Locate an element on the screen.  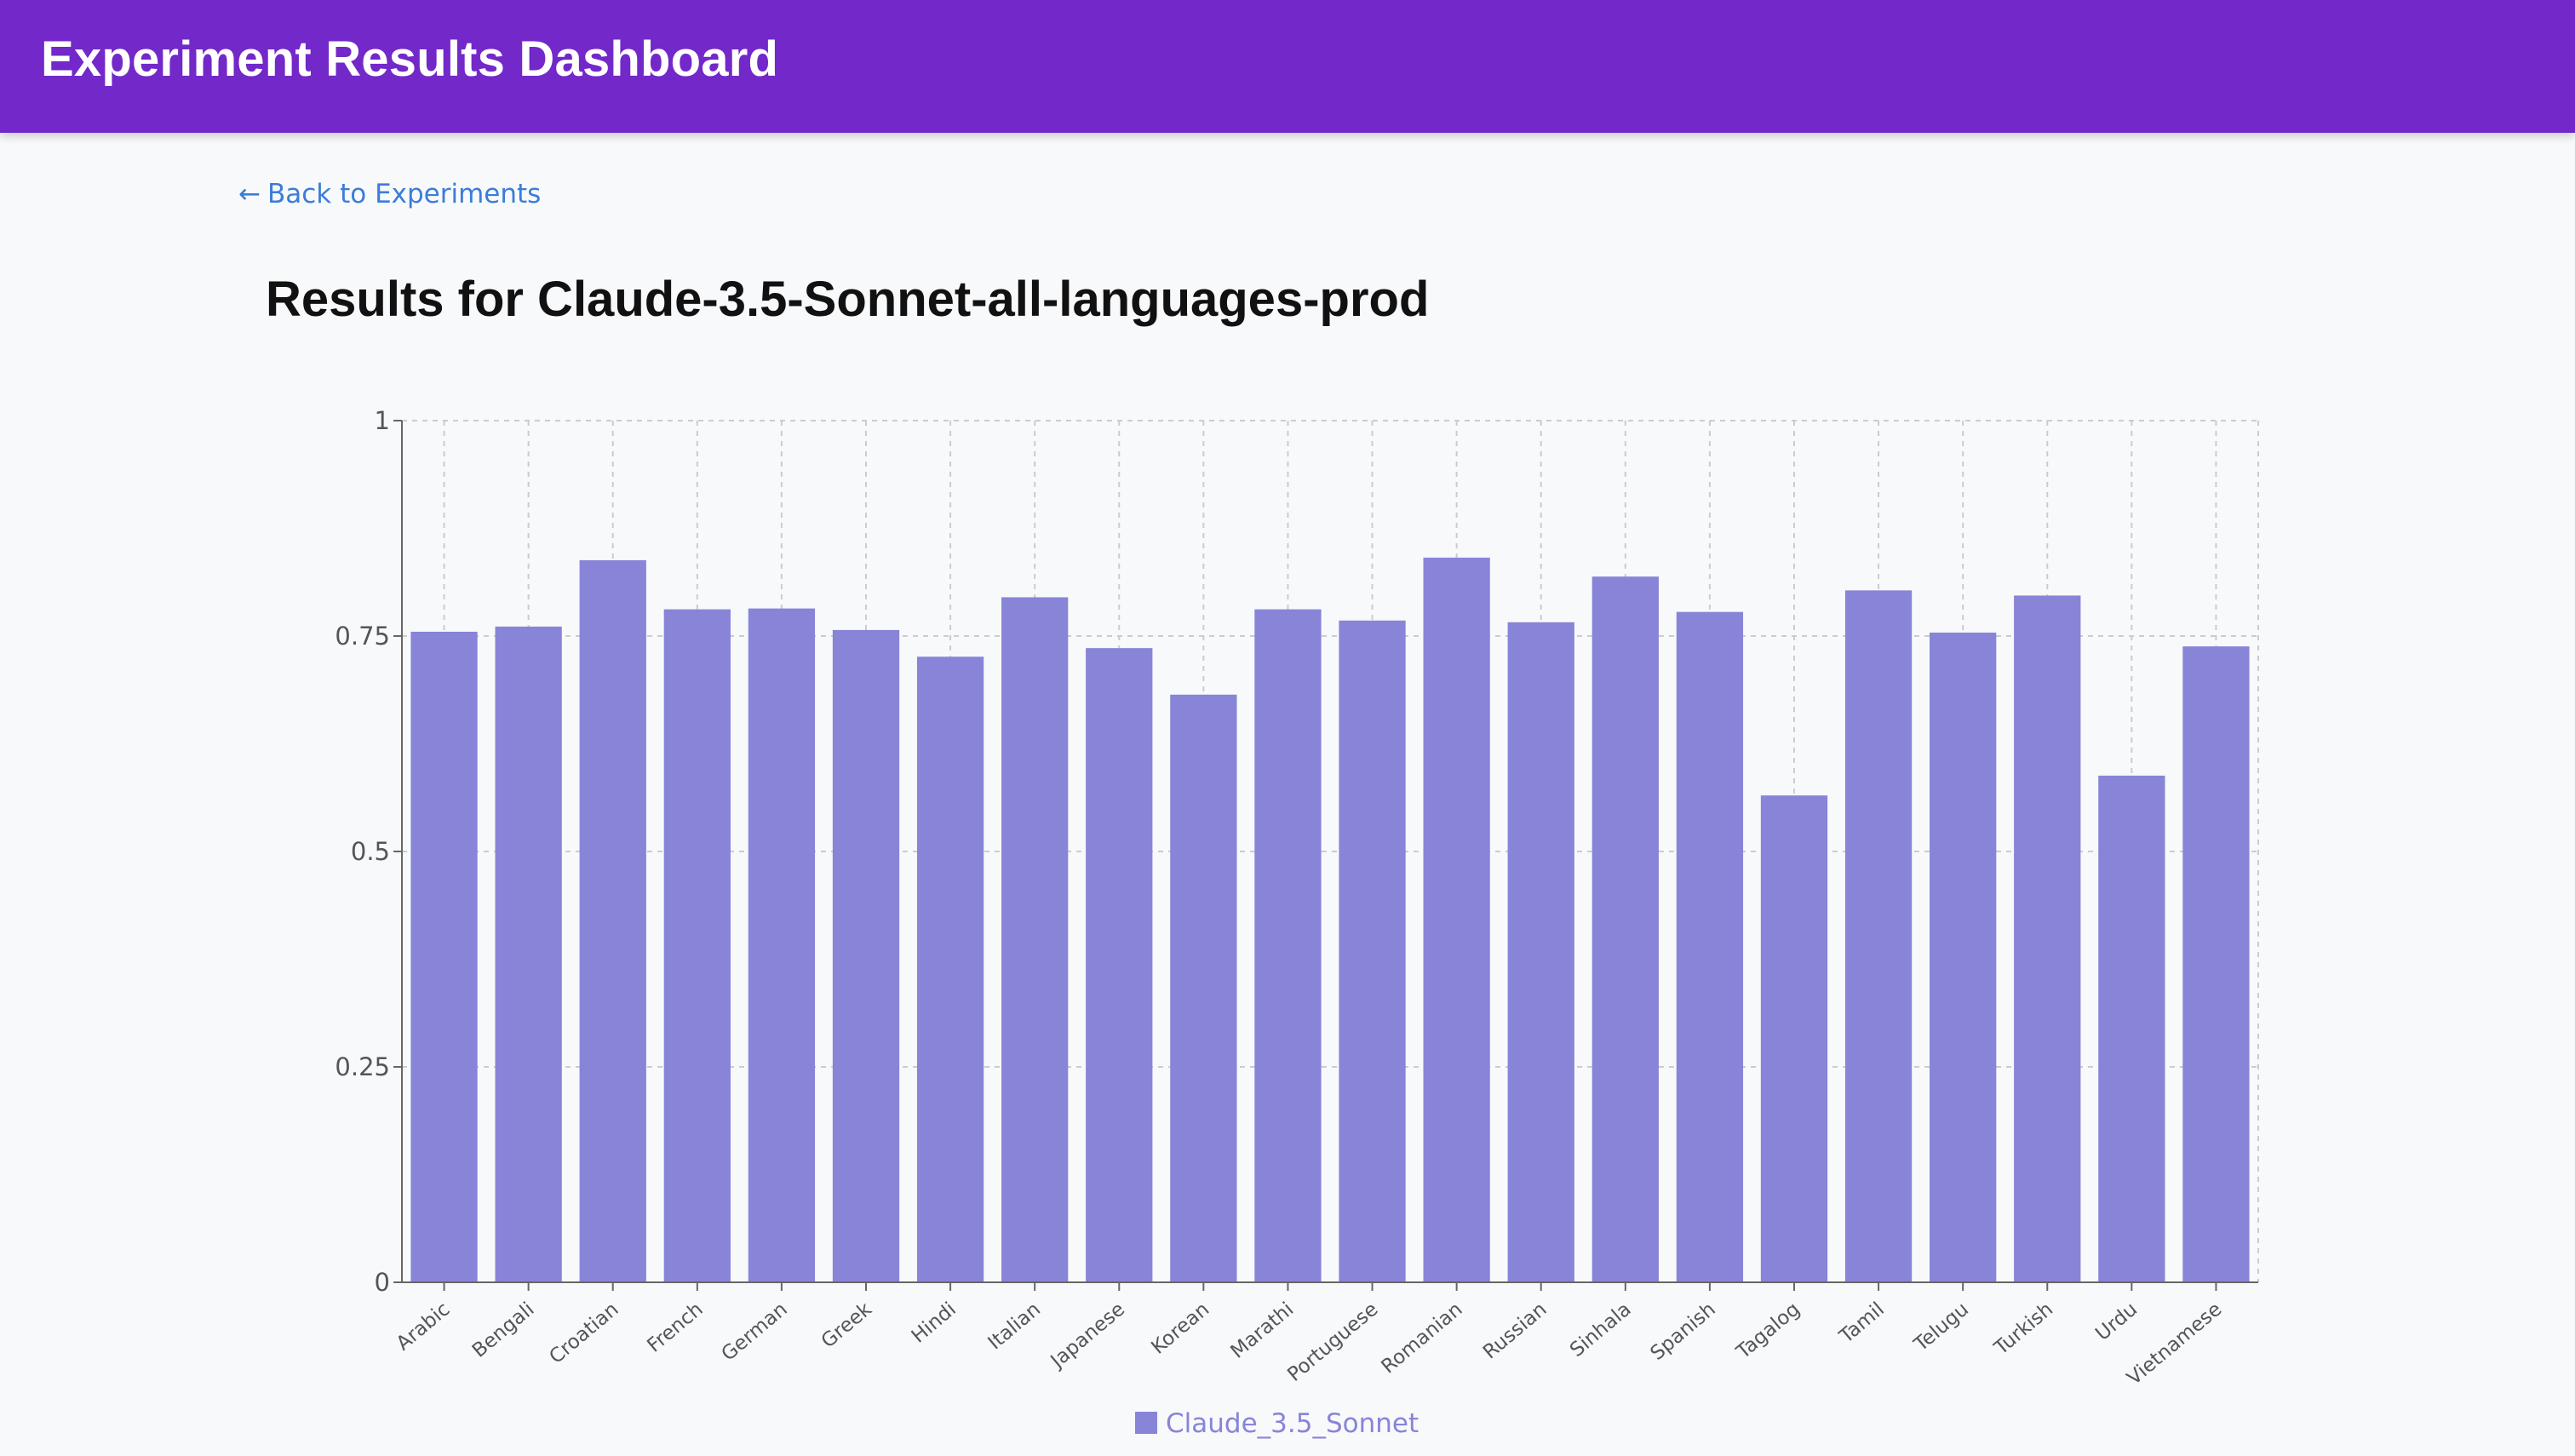
y-tick-label: 0.25 is located at coordinates (362, 1067).